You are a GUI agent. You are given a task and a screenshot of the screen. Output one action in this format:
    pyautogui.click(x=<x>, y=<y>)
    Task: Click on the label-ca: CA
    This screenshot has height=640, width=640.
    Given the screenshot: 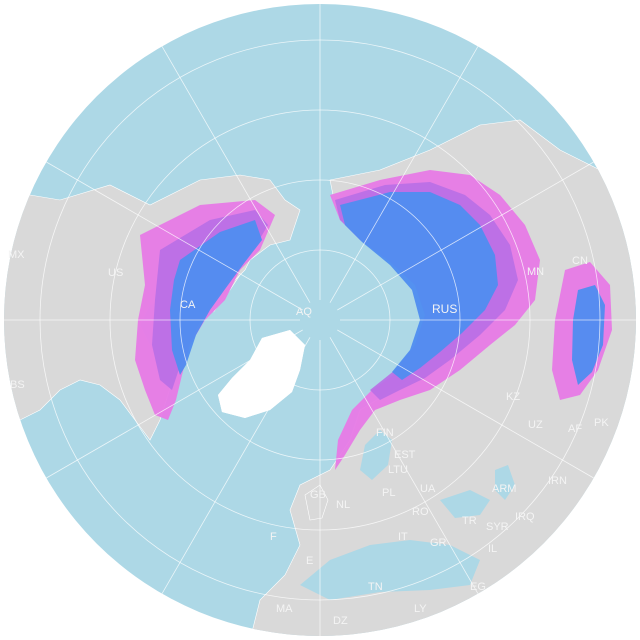 What is the action you would take?
    pyautogui.click(x=188, y=305)
    